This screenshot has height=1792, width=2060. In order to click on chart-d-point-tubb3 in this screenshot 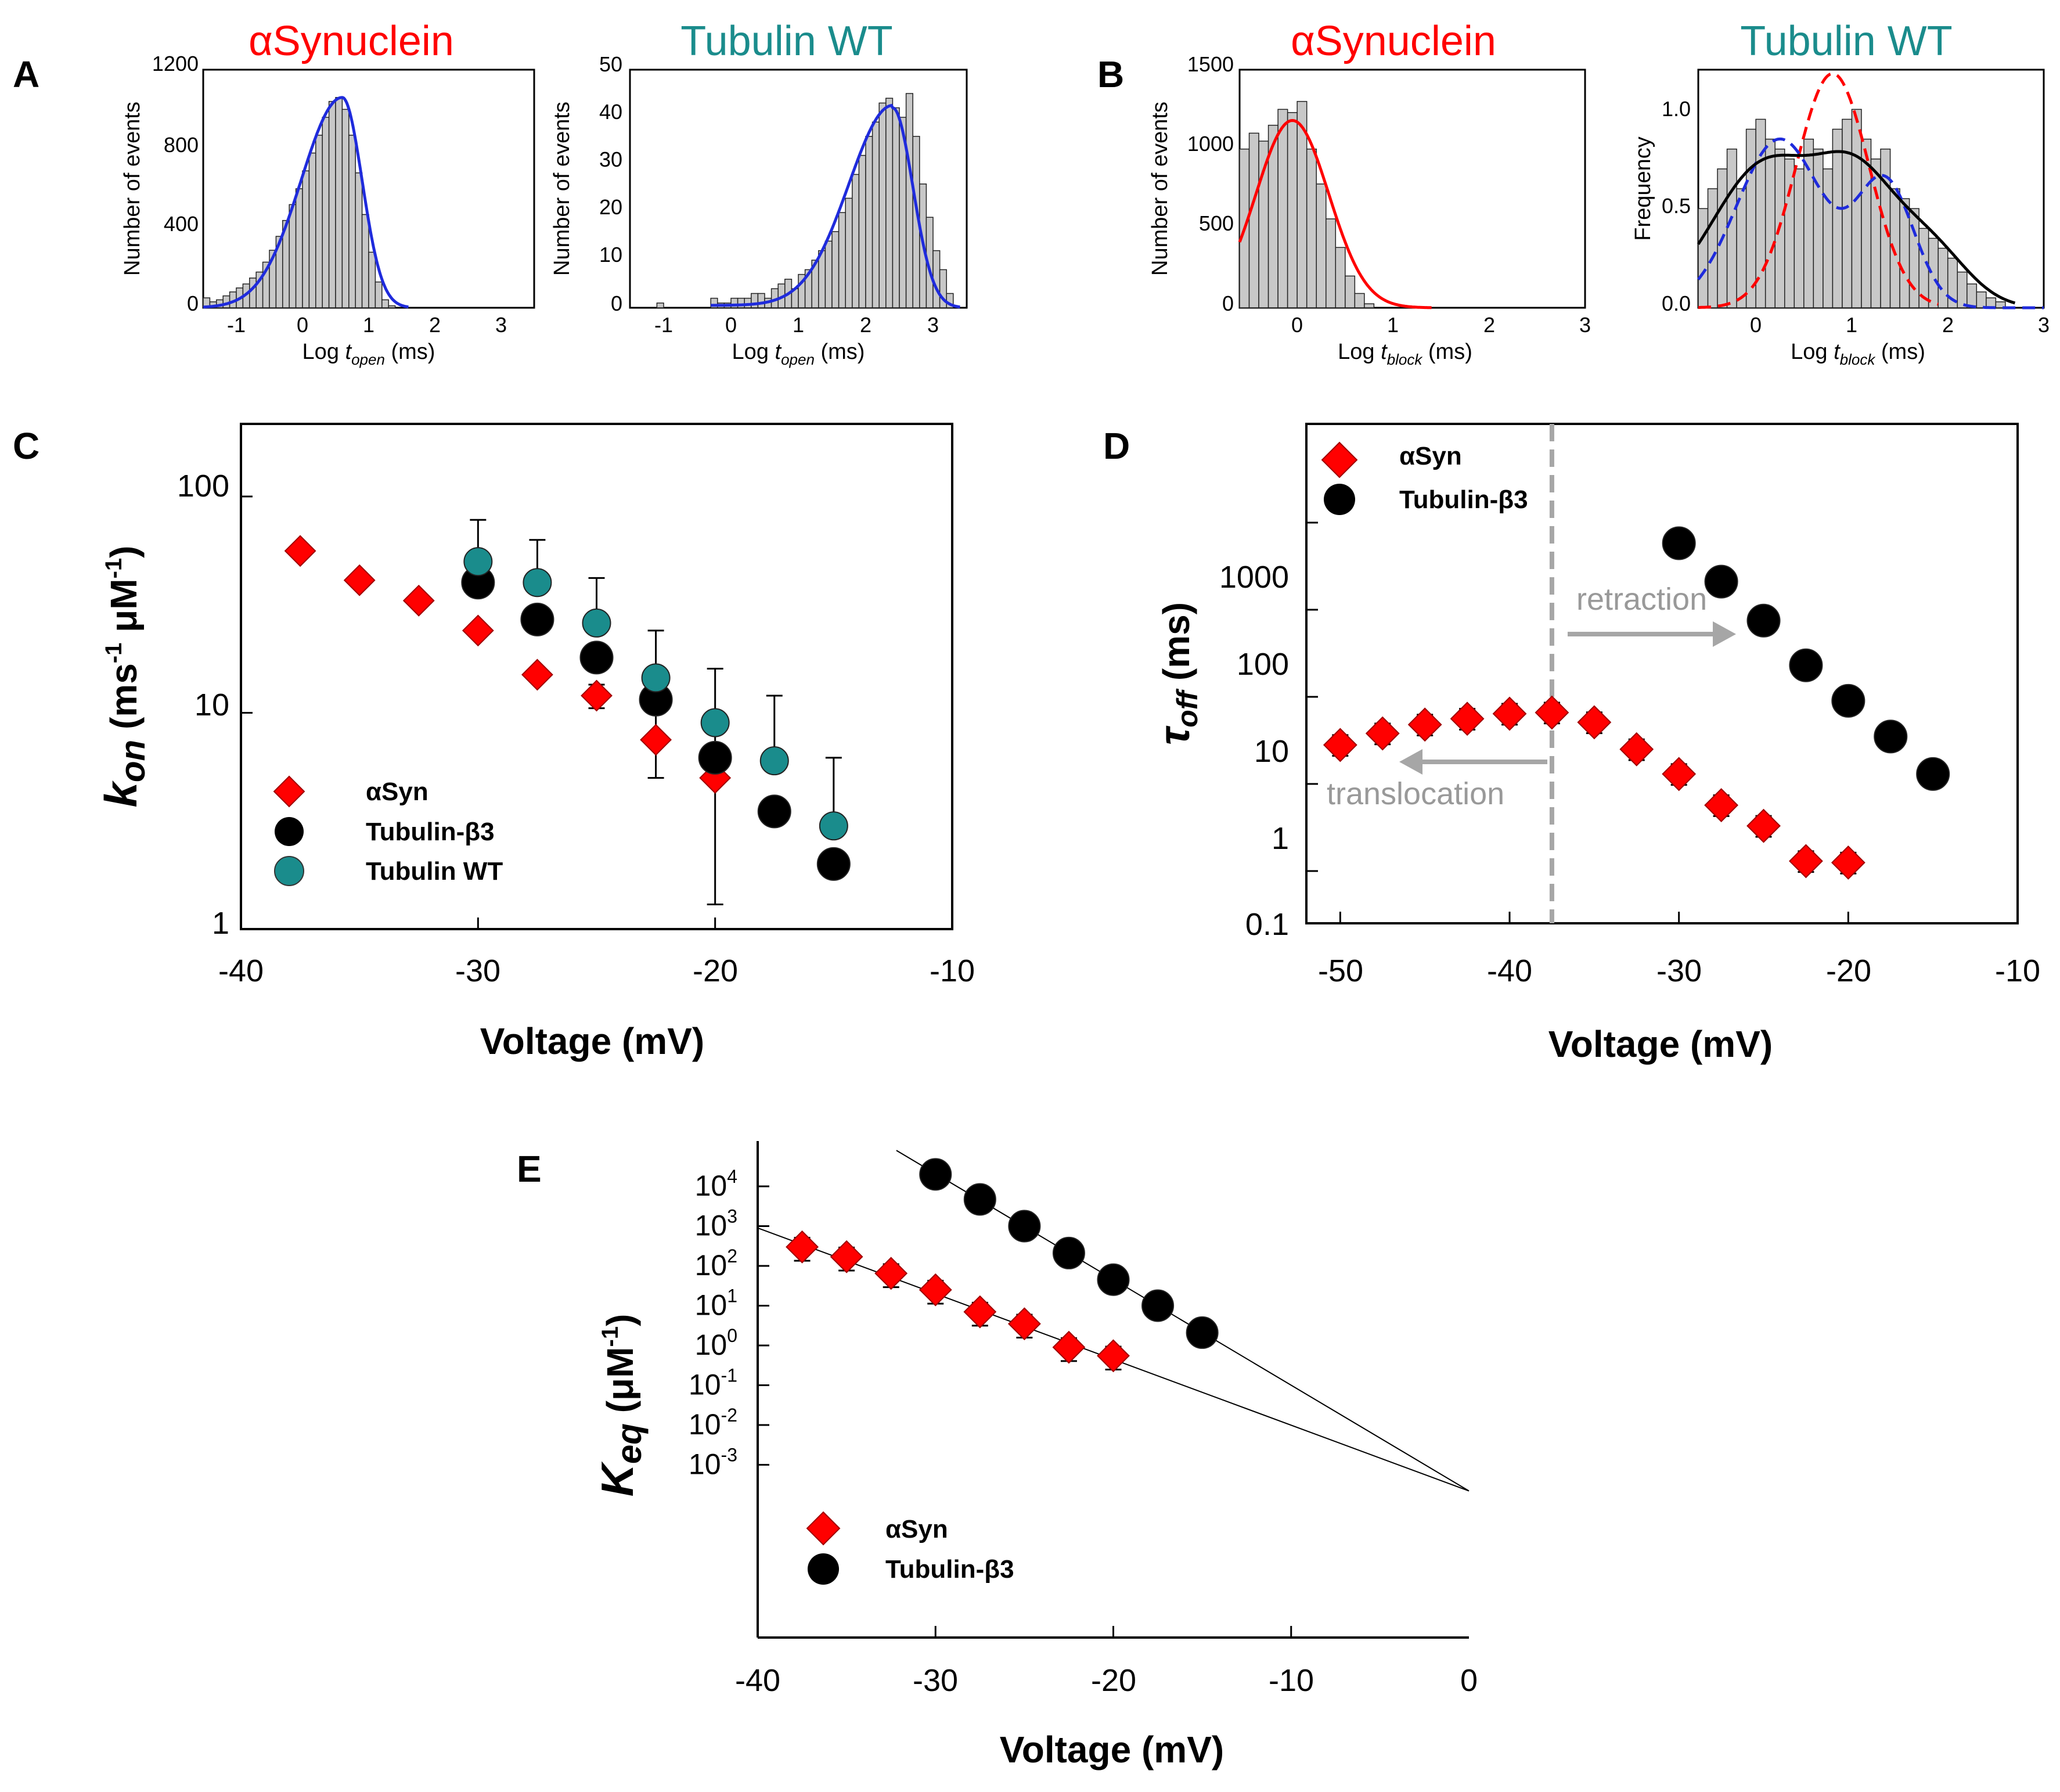, I will do `click(1806, 665)`.